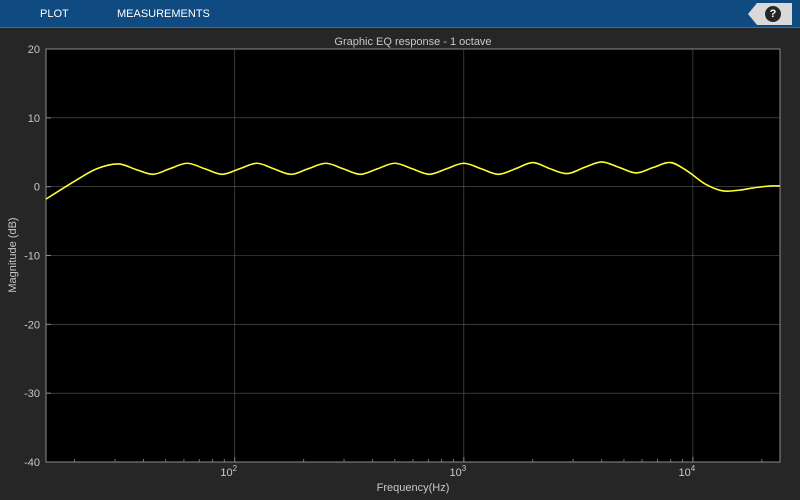  What do you see at coordinates (413, 180) in the screenshot?
I see `eq-response-line` at bounding box center [413, 180].